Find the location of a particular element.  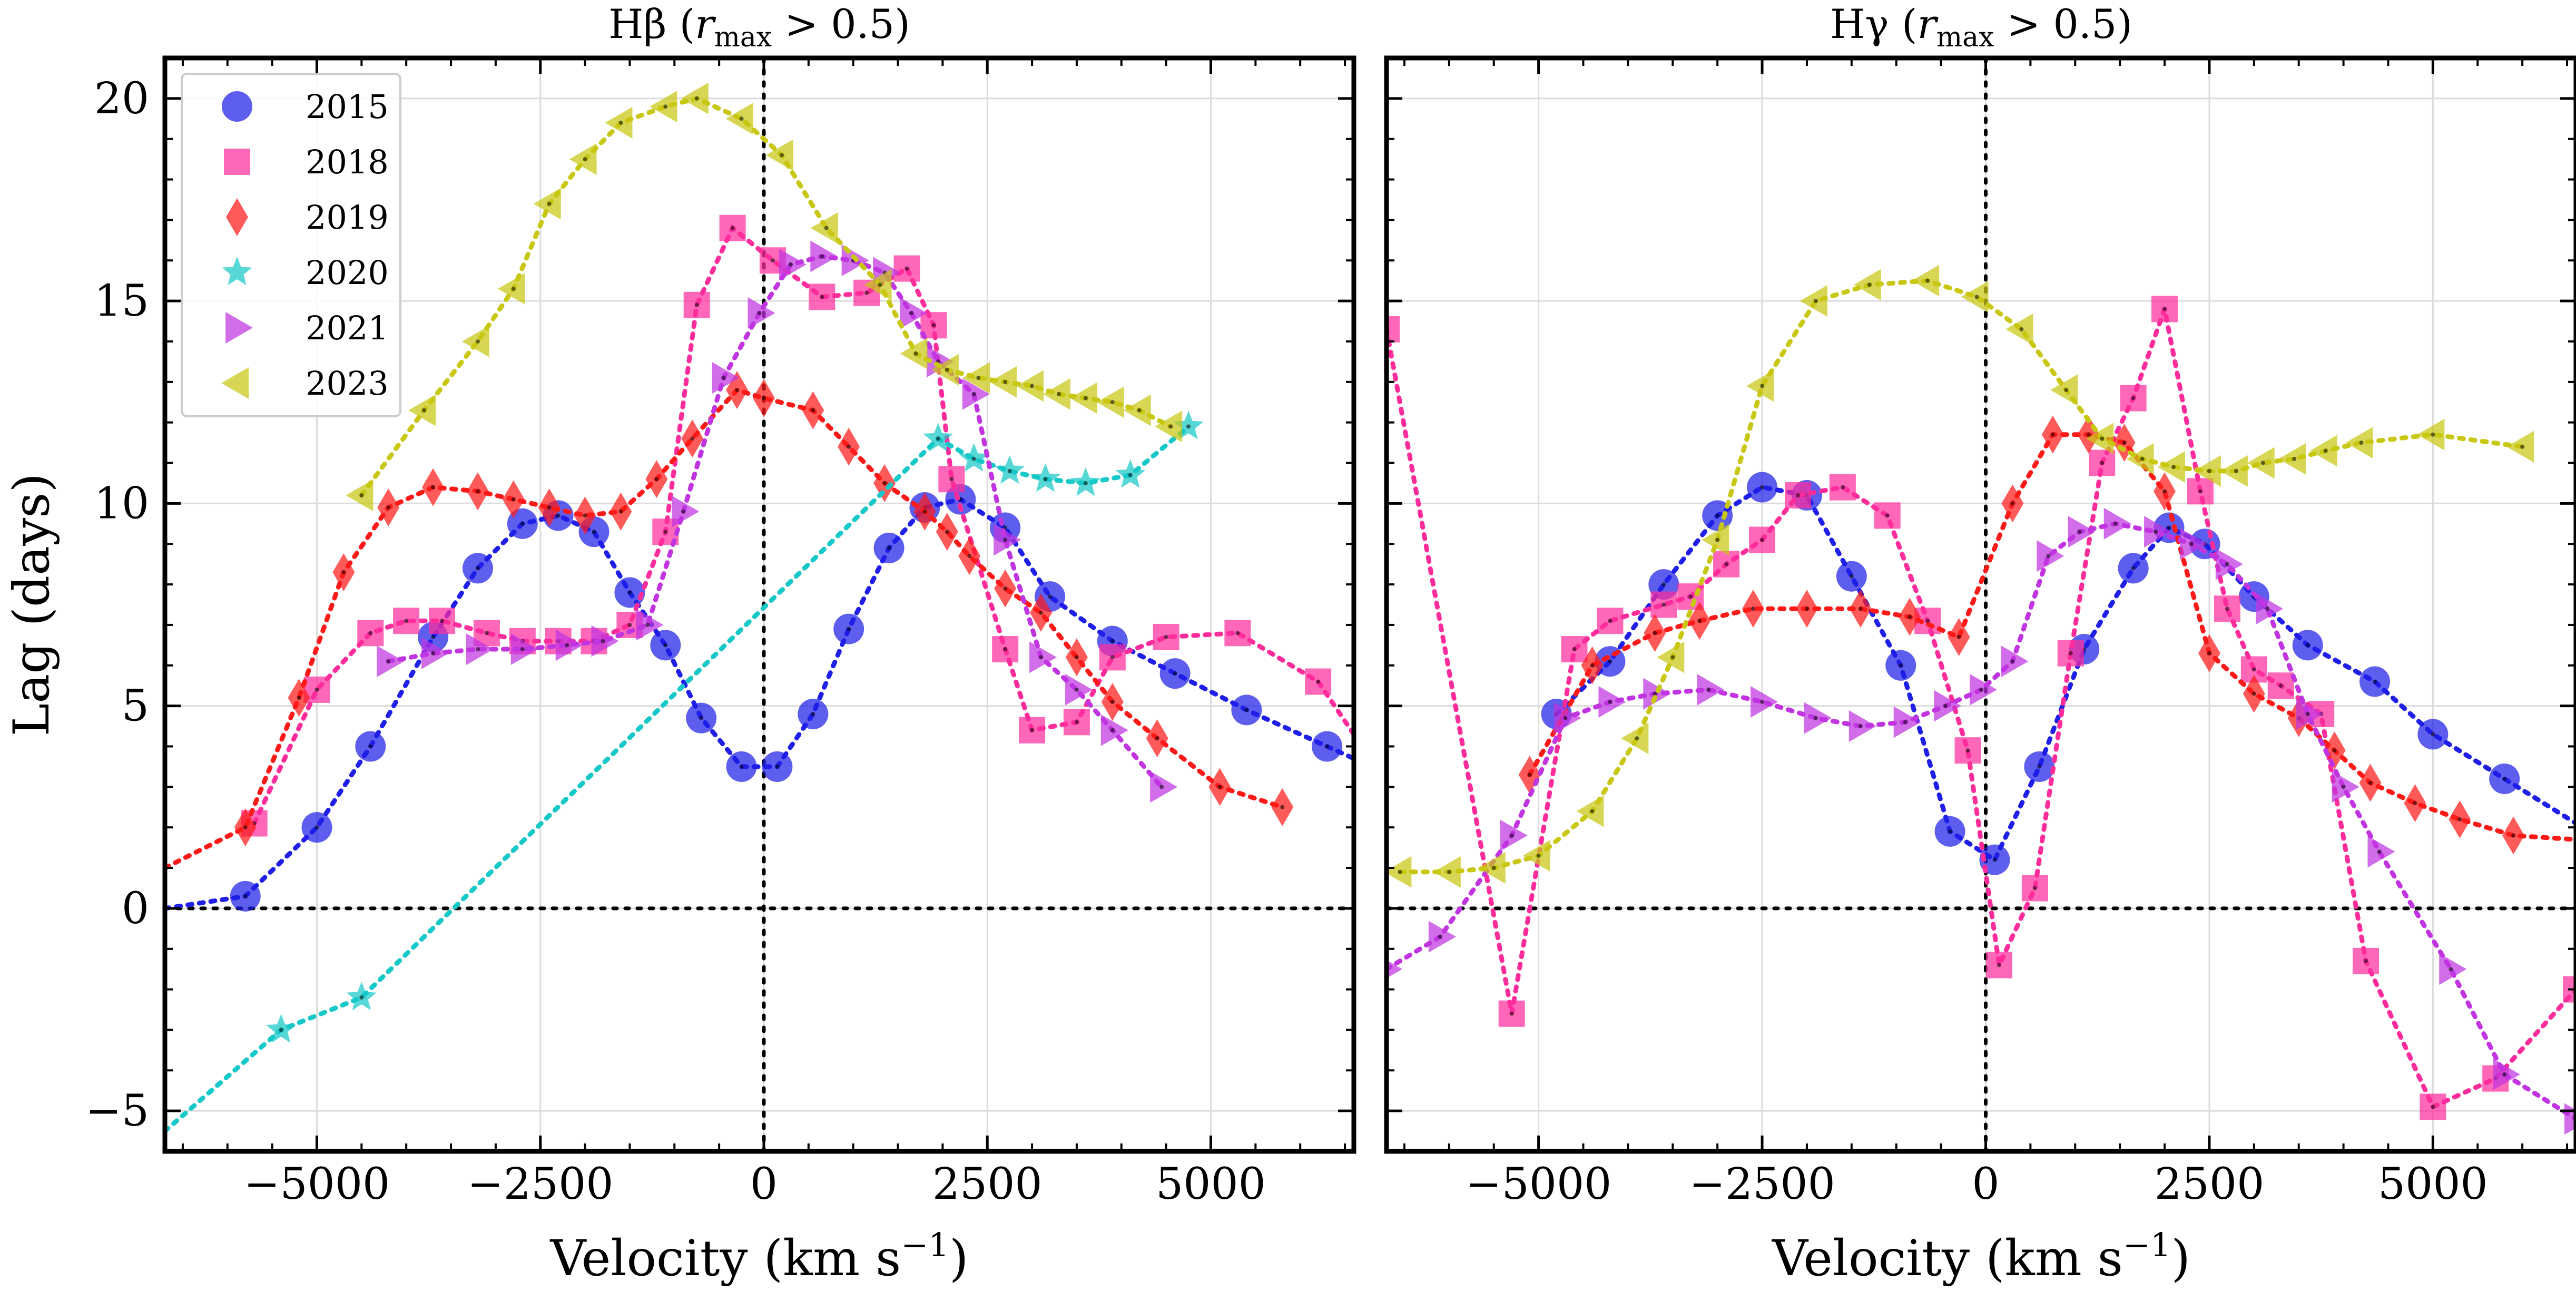

x-axis-label: Velocity (km s−1) is located at coordinates (1981, 1256).